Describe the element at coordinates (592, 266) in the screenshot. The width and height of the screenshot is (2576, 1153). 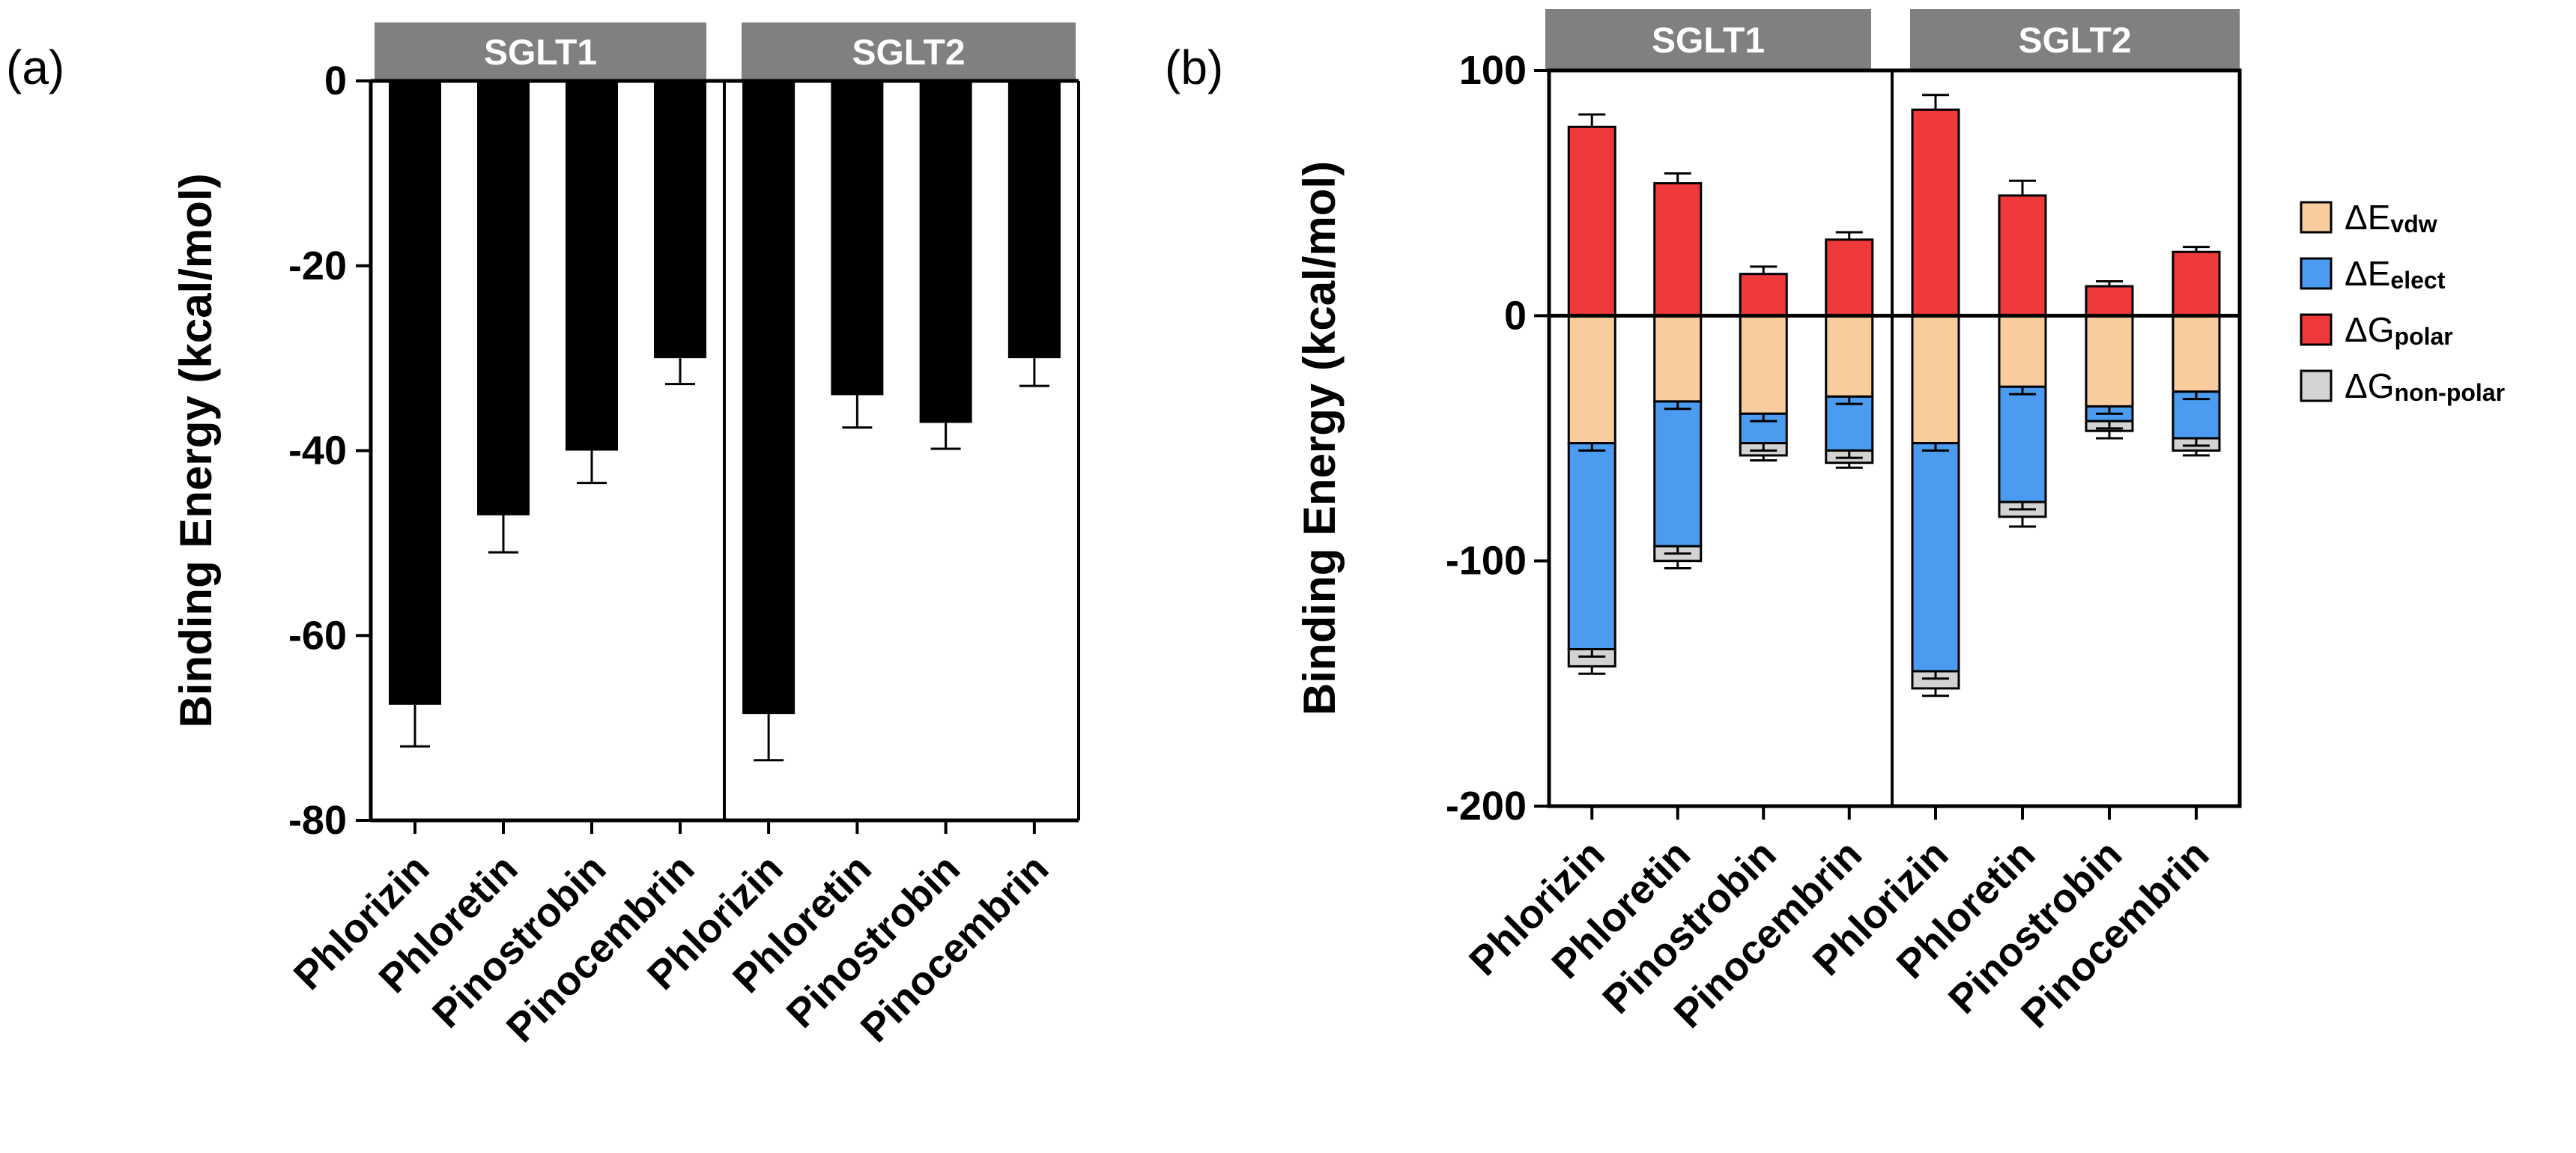
I see `bar-sglt1-pinostrobin` at that location.